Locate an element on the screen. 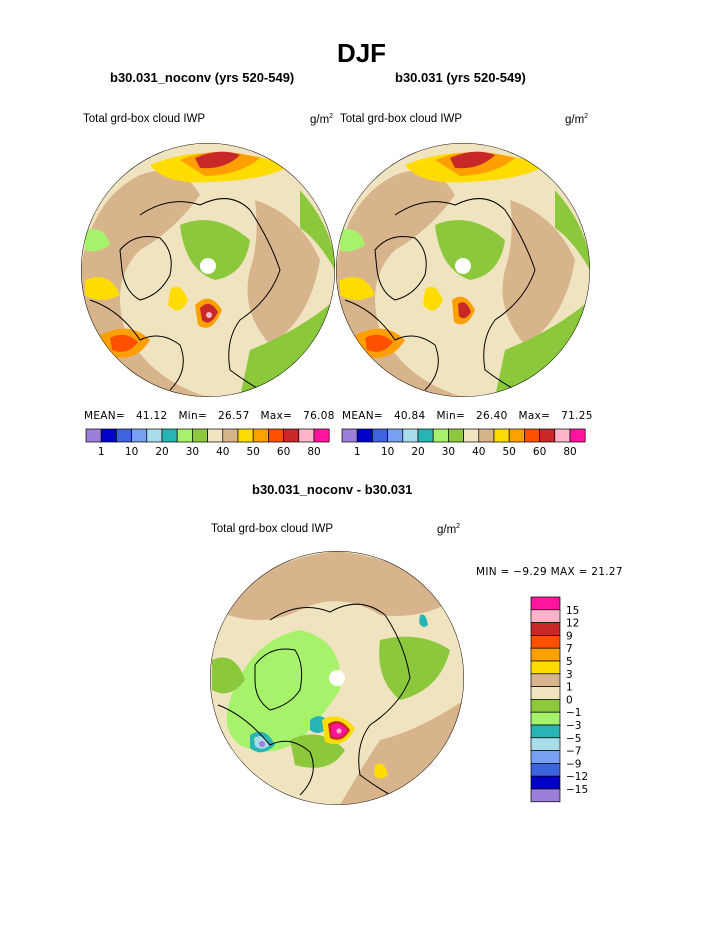  panel2-max-label: Max= is located at coordinates (534, 416).